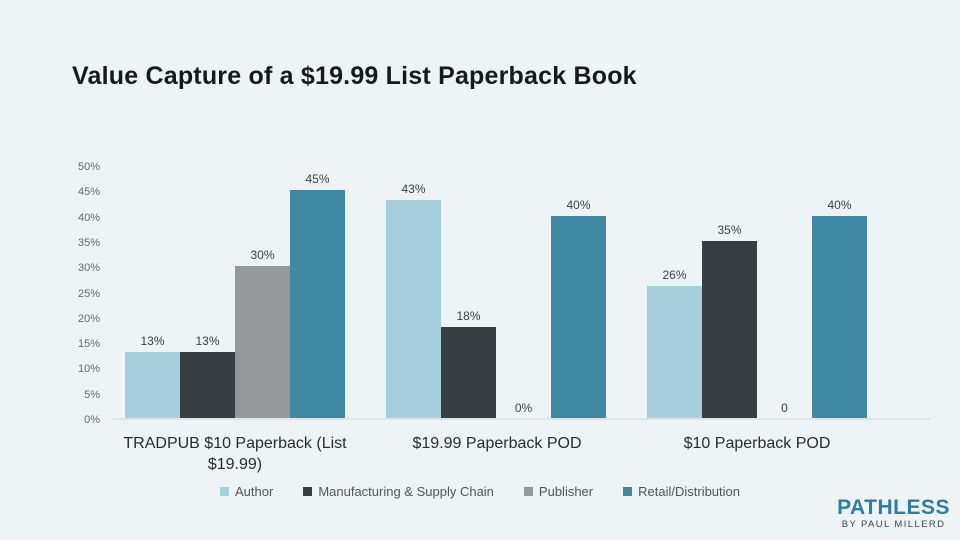  I want to click on x-axis-label-2: $19.99 Paperback POD, so click(497, 443).